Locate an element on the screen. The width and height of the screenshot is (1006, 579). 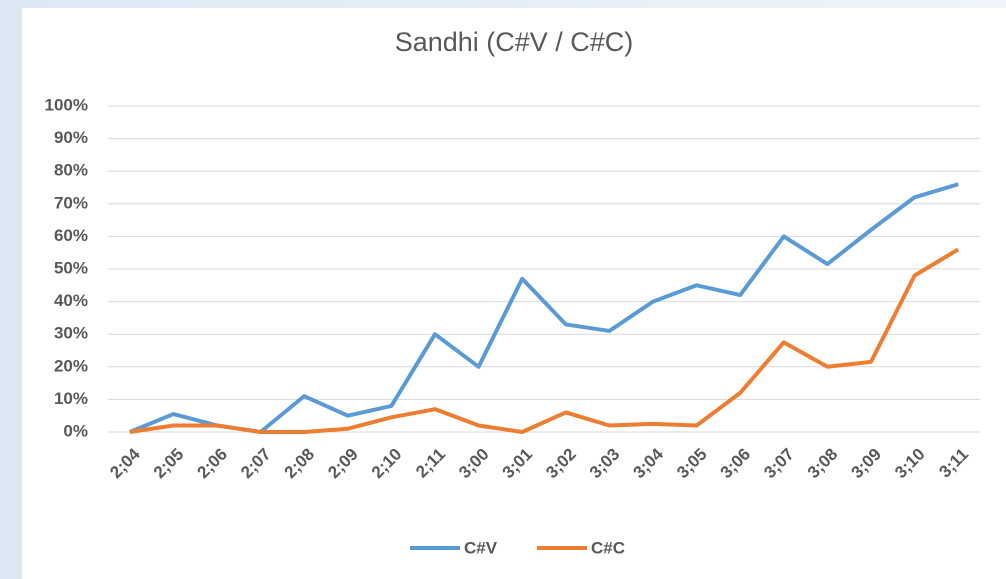
y-tick-label: 0% is located at coordinates (75, 430).